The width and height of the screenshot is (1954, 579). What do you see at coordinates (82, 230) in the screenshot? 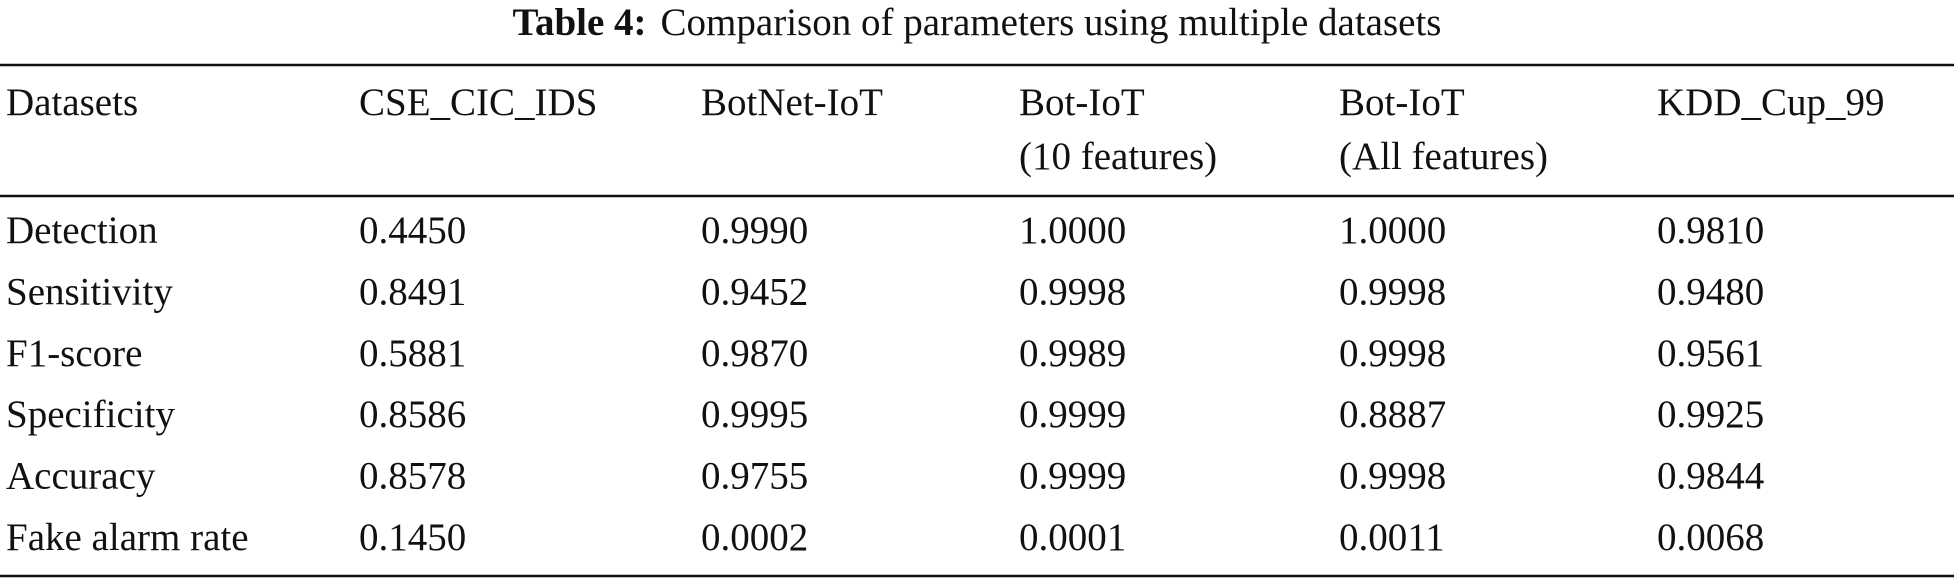
I see `row-label: Detection` at bounding box center [82, 230].